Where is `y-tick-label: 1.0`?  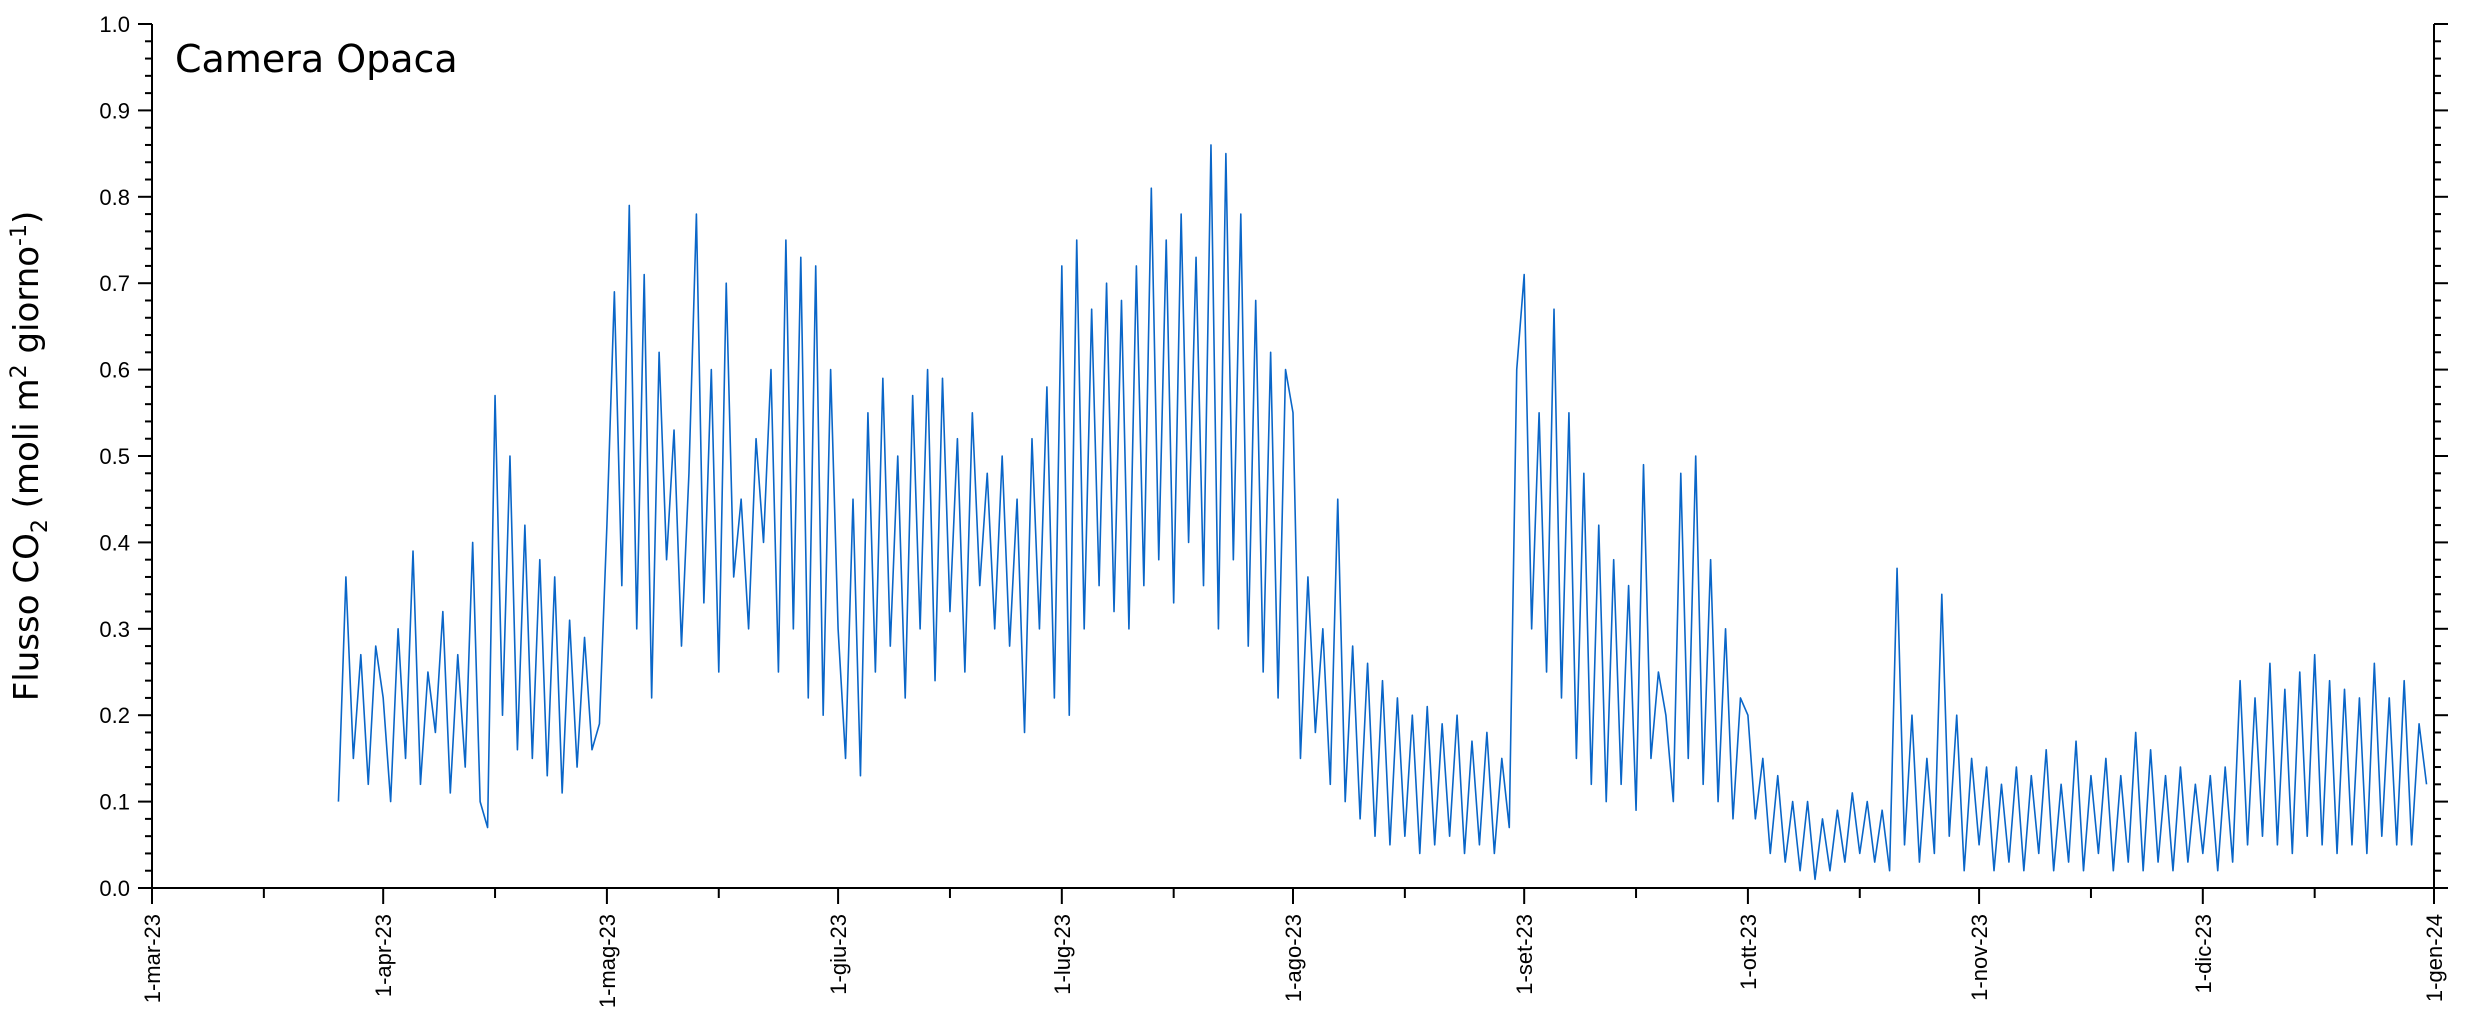 y-tick-label: 1.0 is located at coordinates (114, 24).